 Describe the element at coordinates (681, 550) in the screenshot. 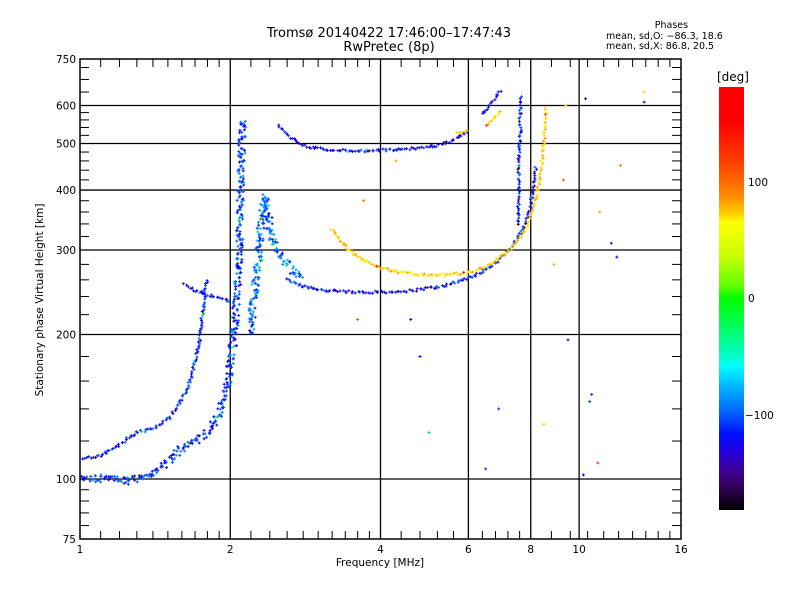

I see `x-tick-label: 16` at that location.